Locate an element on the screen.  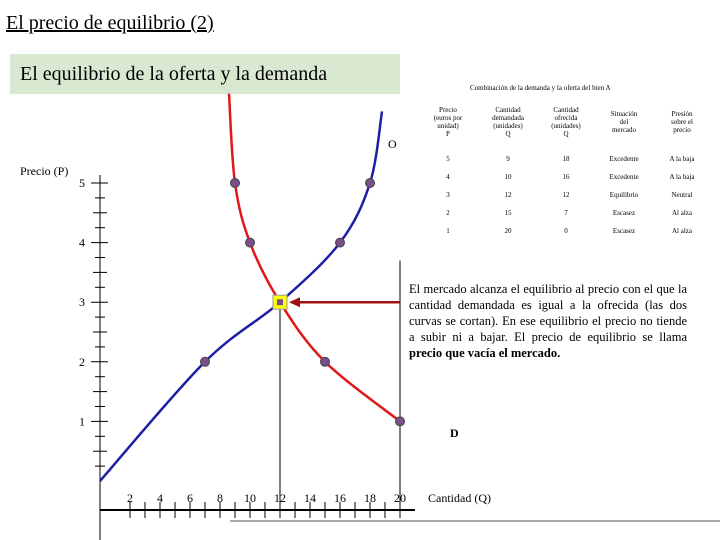
table-cell: 16 is located at coordinates (566, 177).